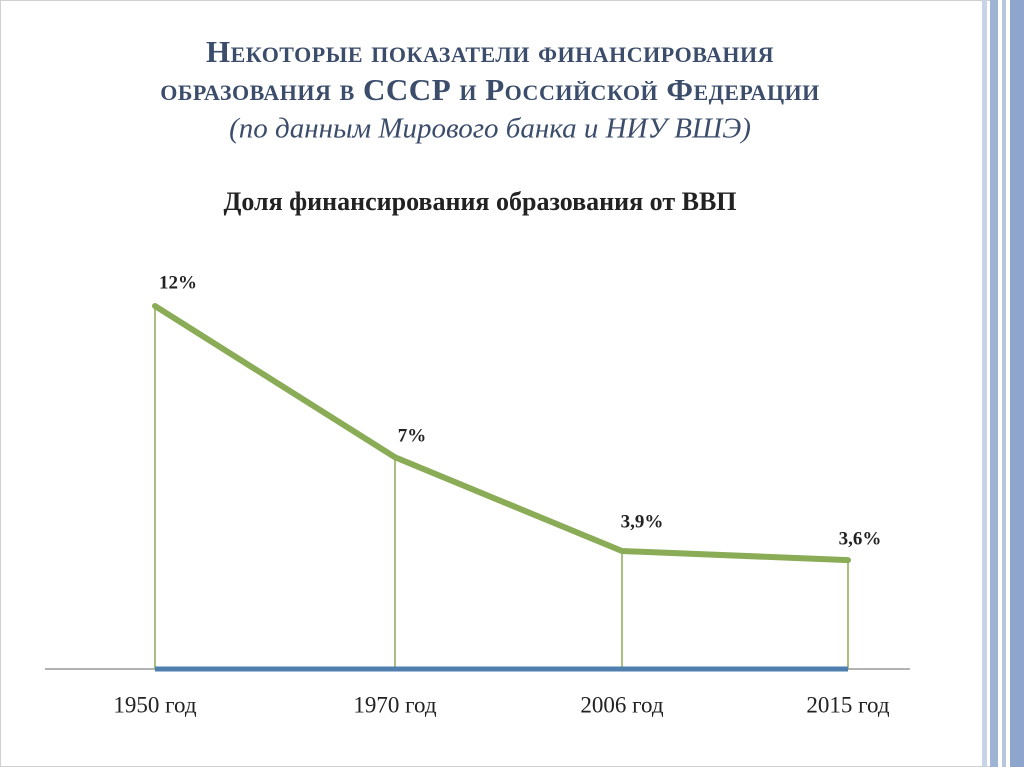 The image size is (1024, 767). I want to click on x-tick-label: 1950 год, so click(154, 704).